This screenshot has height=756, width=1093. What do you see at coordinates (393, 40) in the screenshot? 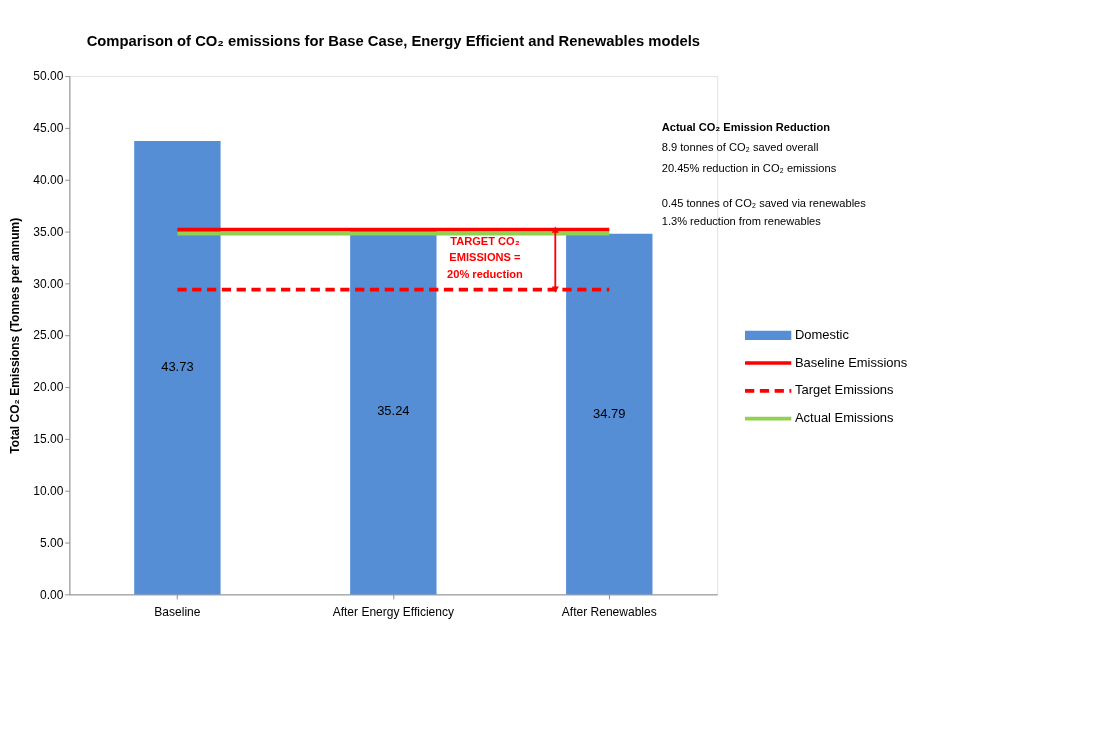
I see `chart-title: Comparison of CO₂ emissions for Base Case, Energy Efficient and Renewables models` at bounding box center [393, 40].